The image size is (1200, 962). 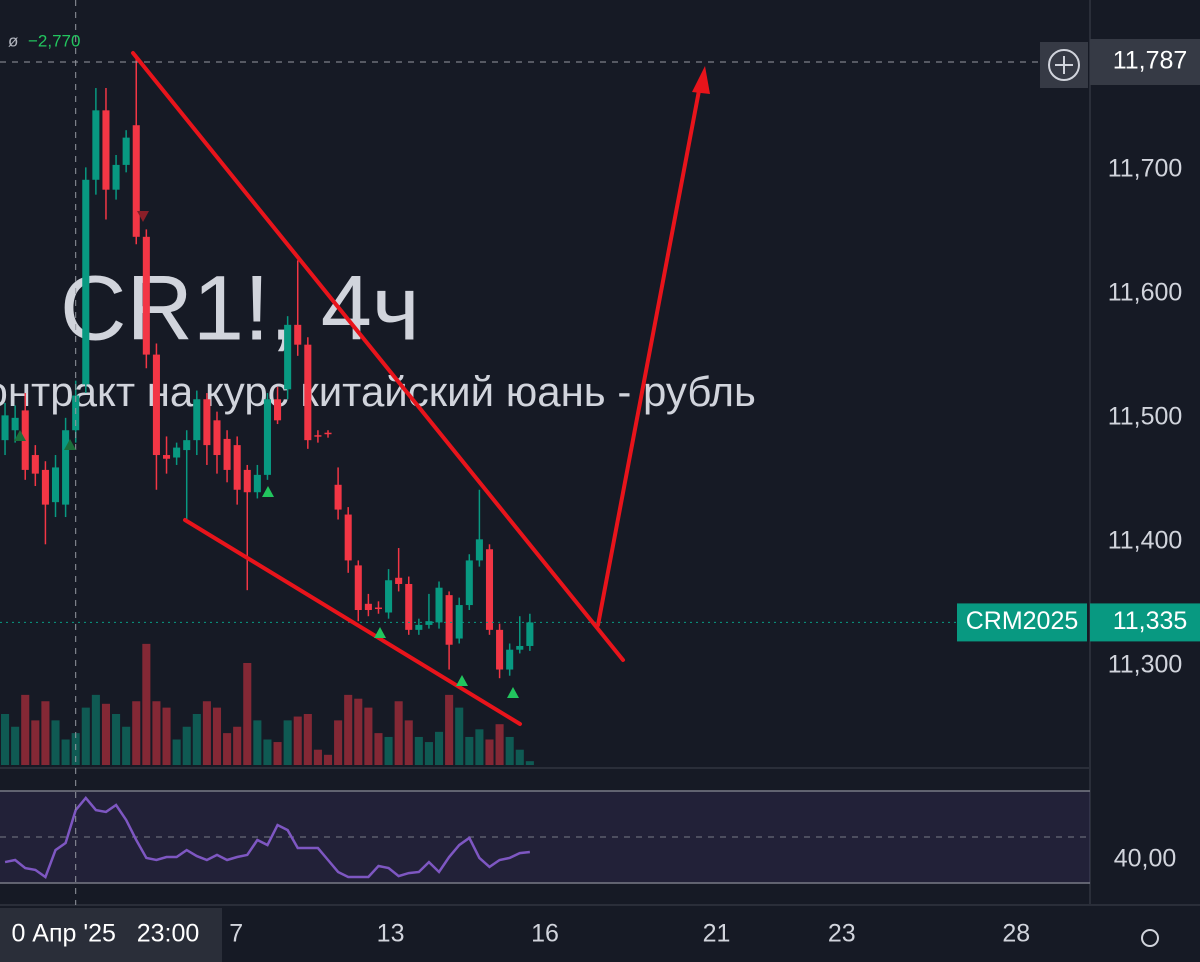 What do you see at coordinates (1145, 292) in the screenshot?
I see `y-tick-label: 11,600` at bounding box center [1145, 292].